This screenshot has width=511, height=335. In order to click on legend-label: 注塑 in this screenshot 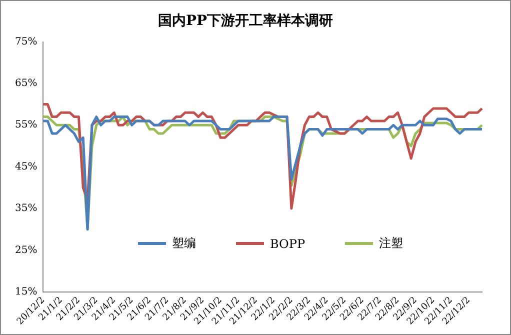, I will do `click(391, 243)`.